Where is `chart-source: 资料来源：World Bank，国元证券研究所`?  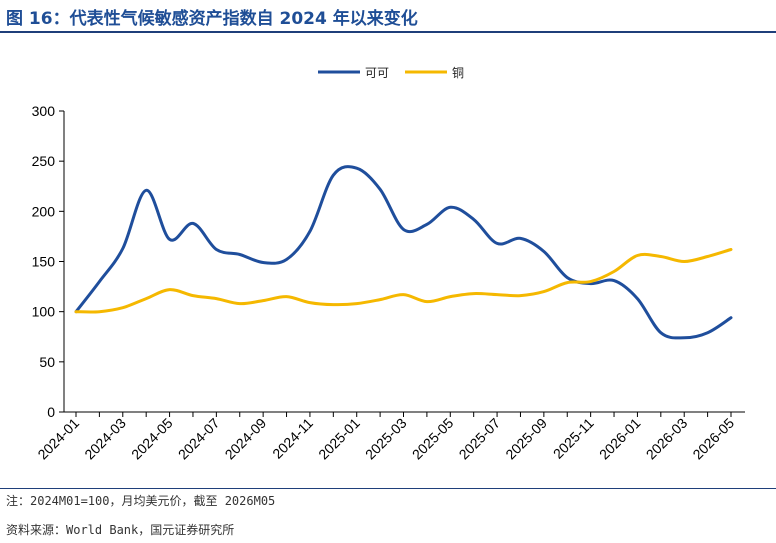 chart-source: 资料来源：World Bank，国元证券研究所 is located at coordinates (120, 530).